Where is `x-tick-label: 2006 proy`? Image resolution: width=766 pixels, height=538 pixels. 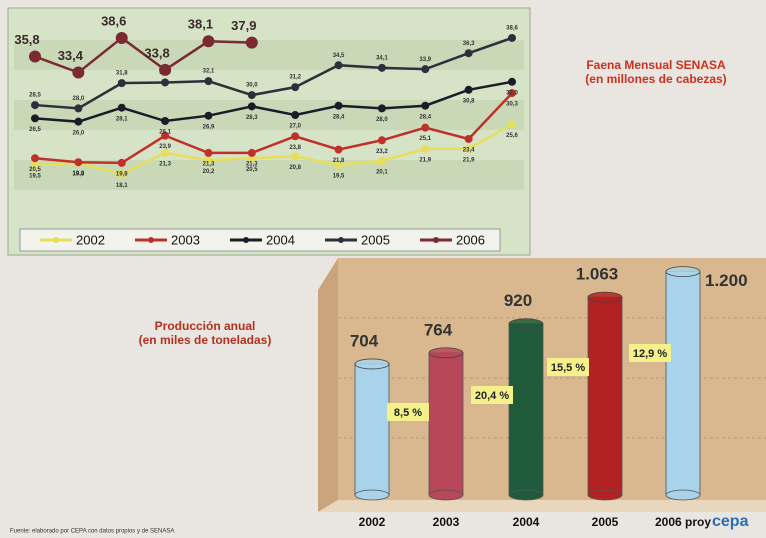 x-tick-label: 2006 proy is located at coordinates (683, 522).